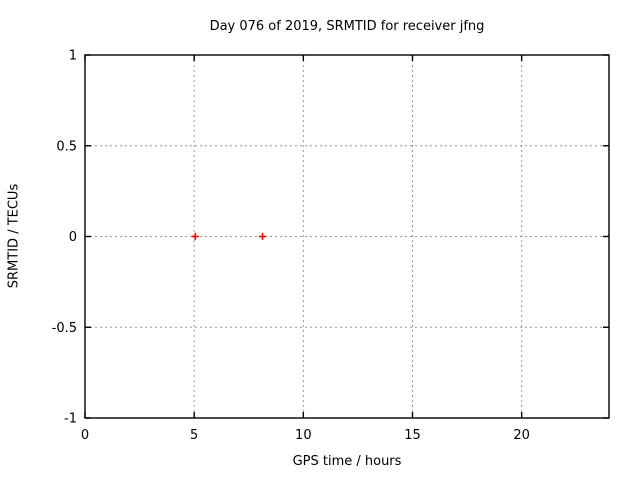 This screenshot has height=480, width=640. I want to click on y-tick-label: -0.5, so click(64, 328).